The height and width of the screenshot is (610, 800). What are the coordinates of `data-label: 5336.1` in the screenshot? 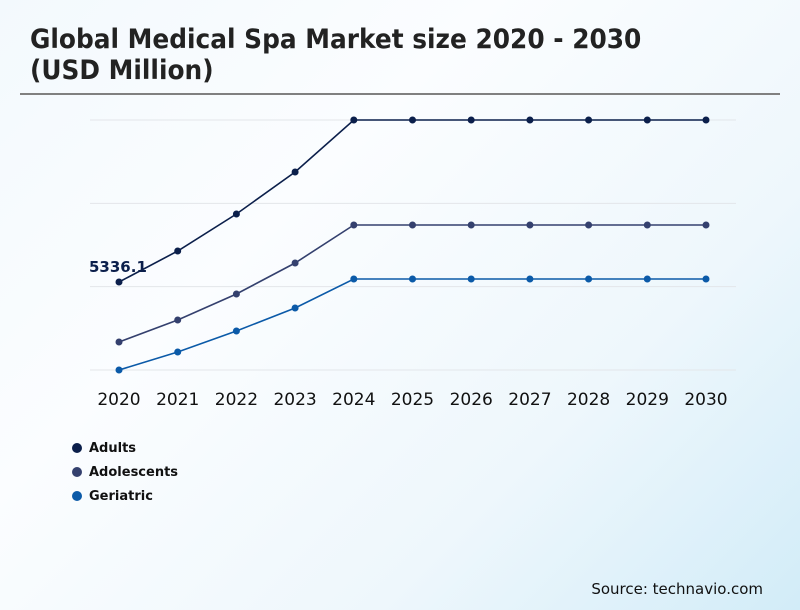 It's located at (118, 267).